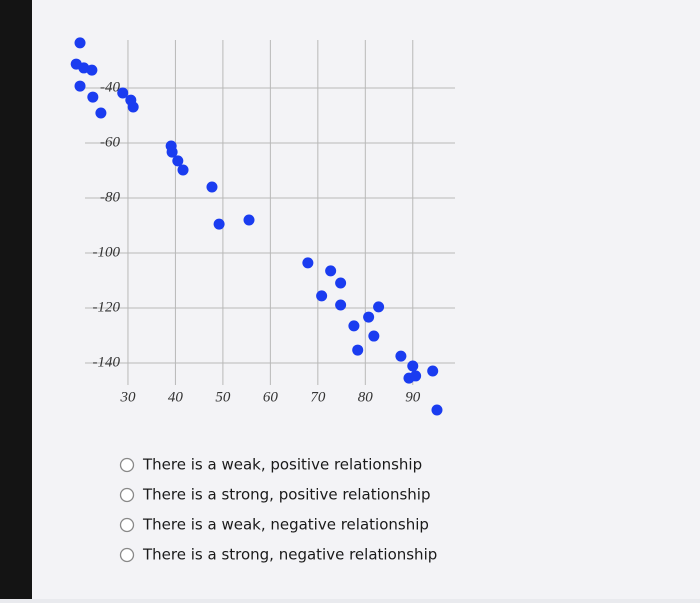  I want to click on option-label: There is a weak, positive relationship, so click(282, 465).